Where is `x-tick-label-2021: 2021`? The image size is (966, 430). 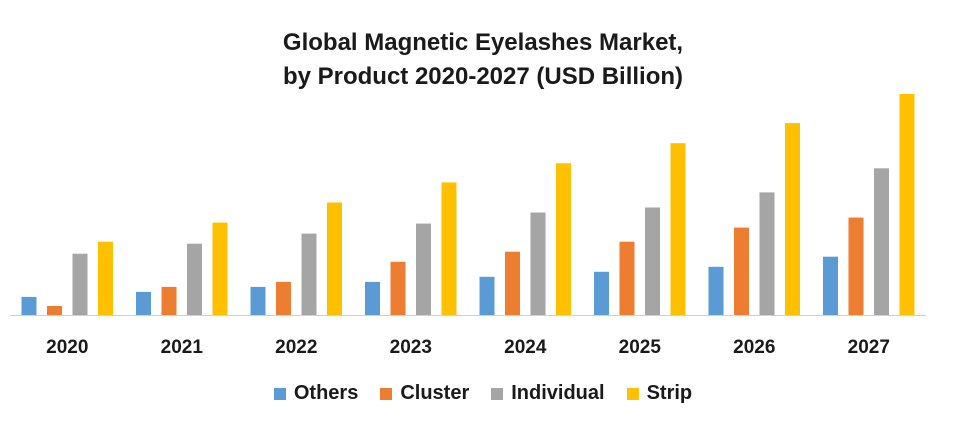 x-tick-label-2021: 2021 is located at coordinates (182, 347).